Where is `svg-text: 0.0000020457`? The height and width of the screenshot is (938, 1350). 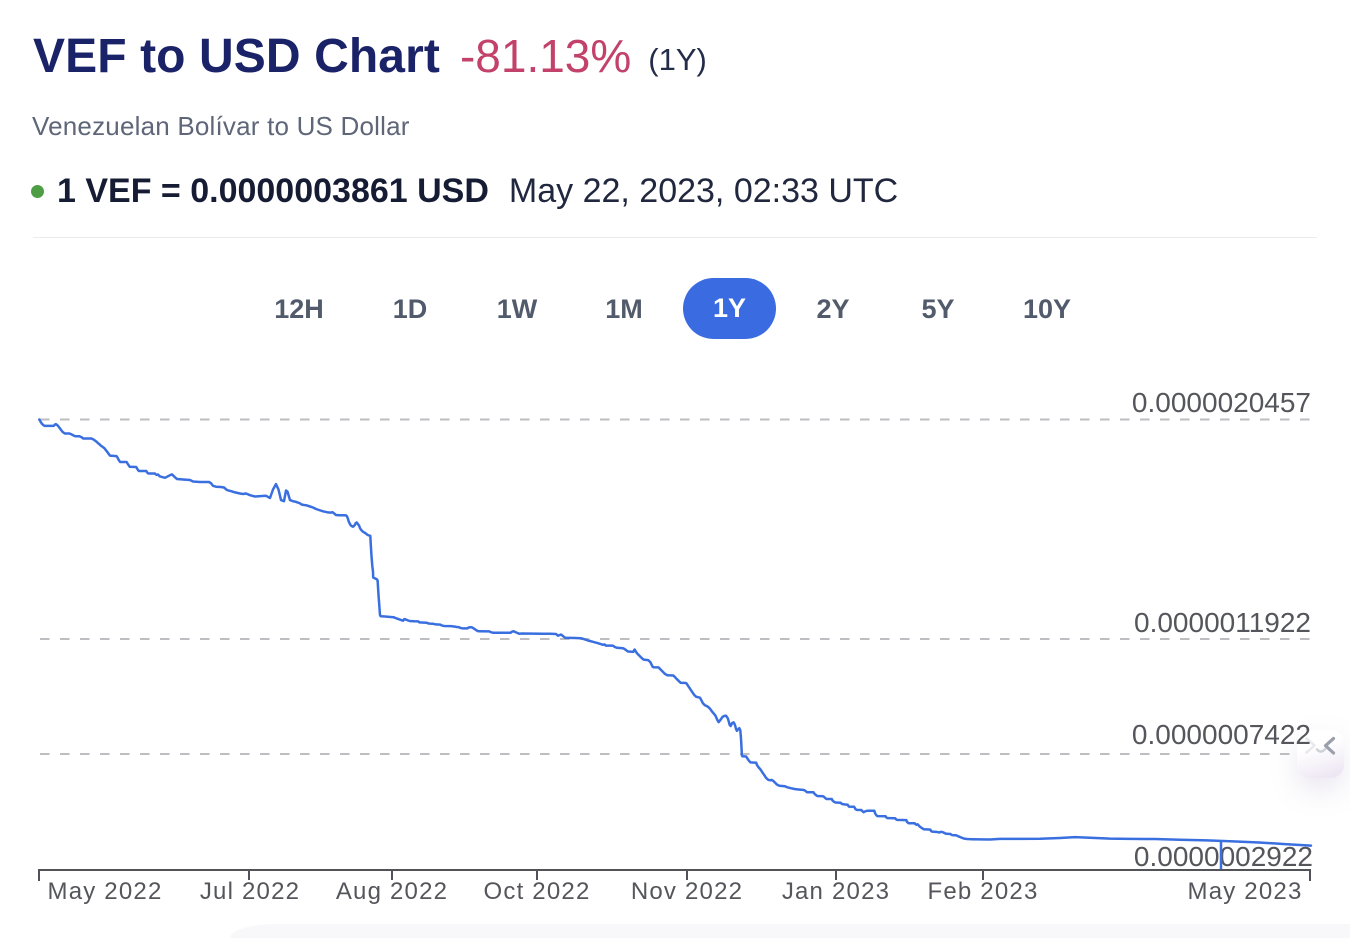 svg-text: 0.0000020457 is located at coordinates (1221, 402).